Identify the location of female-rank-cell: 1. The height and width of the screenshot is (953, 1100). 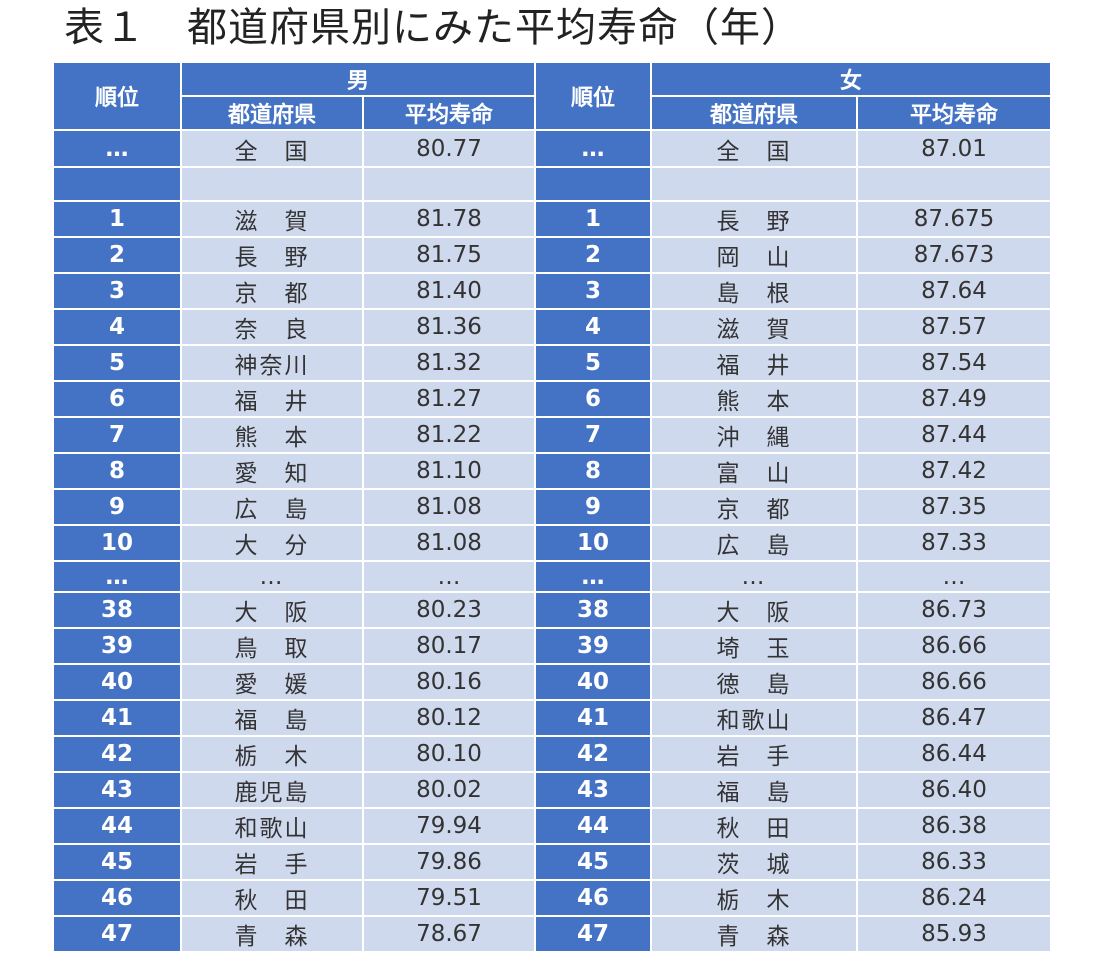
(593, 219).